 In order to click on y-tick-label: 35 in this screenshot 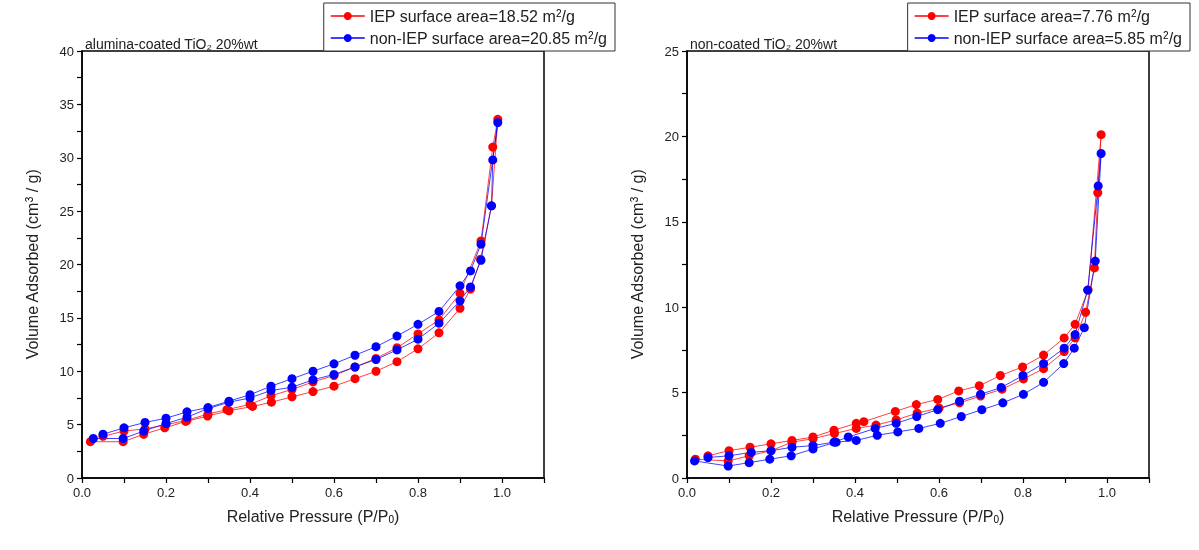, I will do `click(66, 104)`.